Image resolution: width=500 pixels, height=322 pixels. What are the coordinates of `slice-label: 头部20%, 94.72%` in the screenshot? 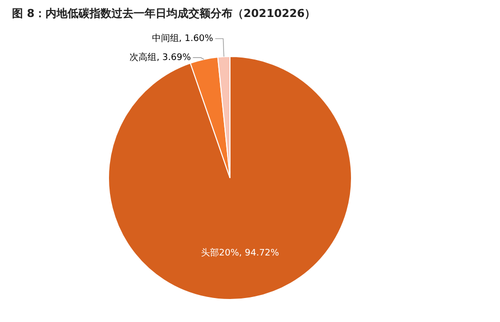 It's located at (240, 252).